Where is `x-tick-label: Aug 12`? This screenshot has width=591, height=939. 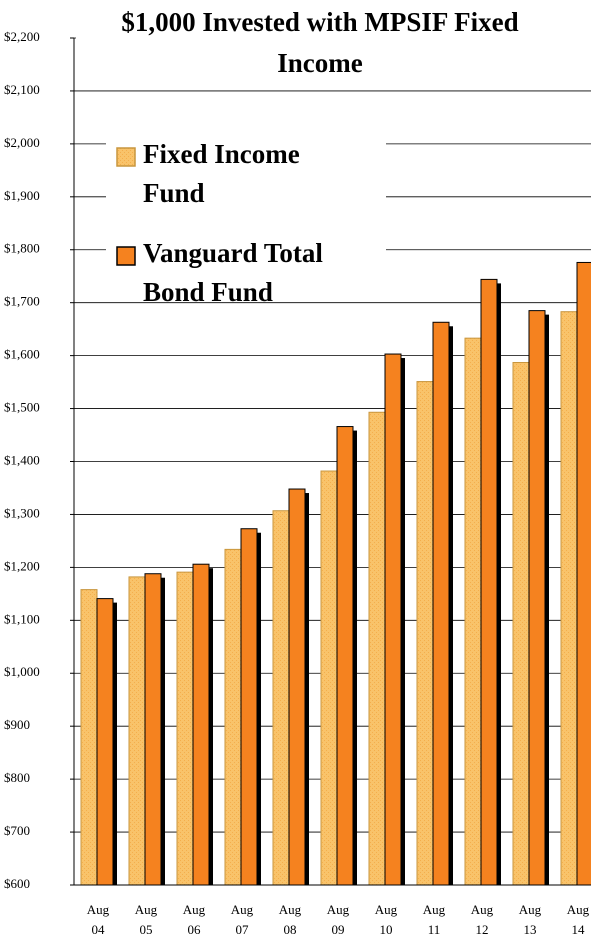
x-tick-label: Aug 12 is located at coordinates (482, 919).